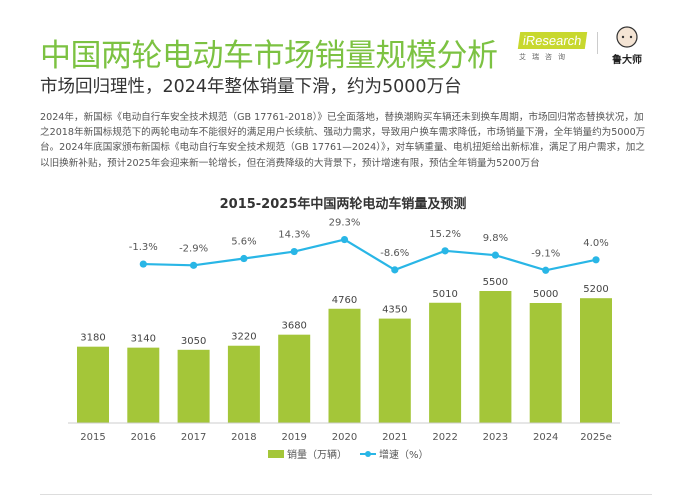  I want to click on x-tick-label: 2016, so click(143, 437).